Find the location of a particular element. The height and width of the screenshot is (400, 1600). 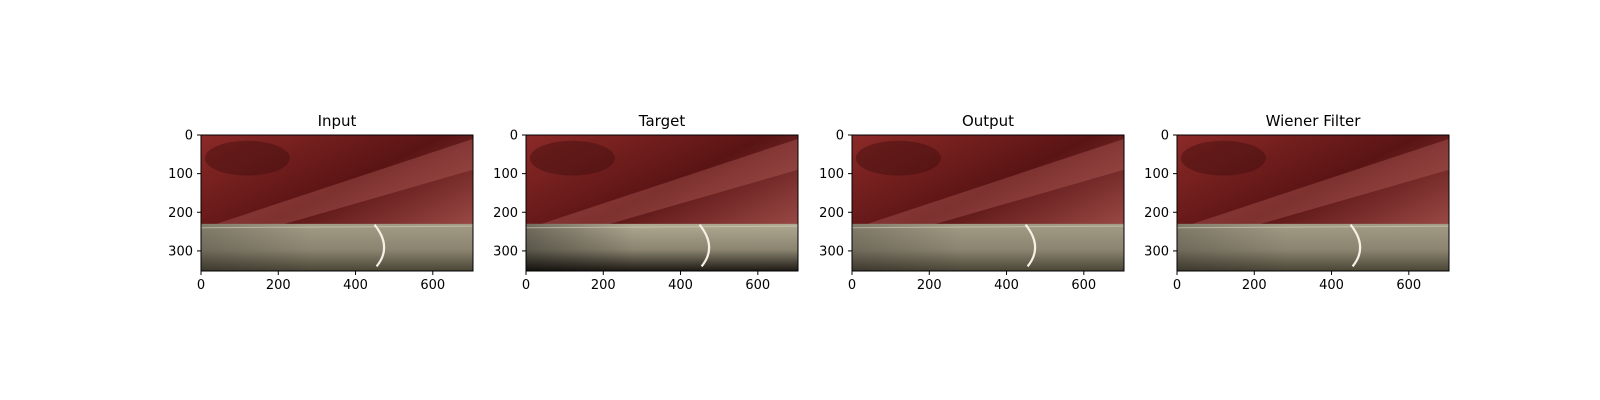

panel-wiener: Wiener Filter 0 200 400 600 0 100 200 300 is located at coordinates (1297, 202).